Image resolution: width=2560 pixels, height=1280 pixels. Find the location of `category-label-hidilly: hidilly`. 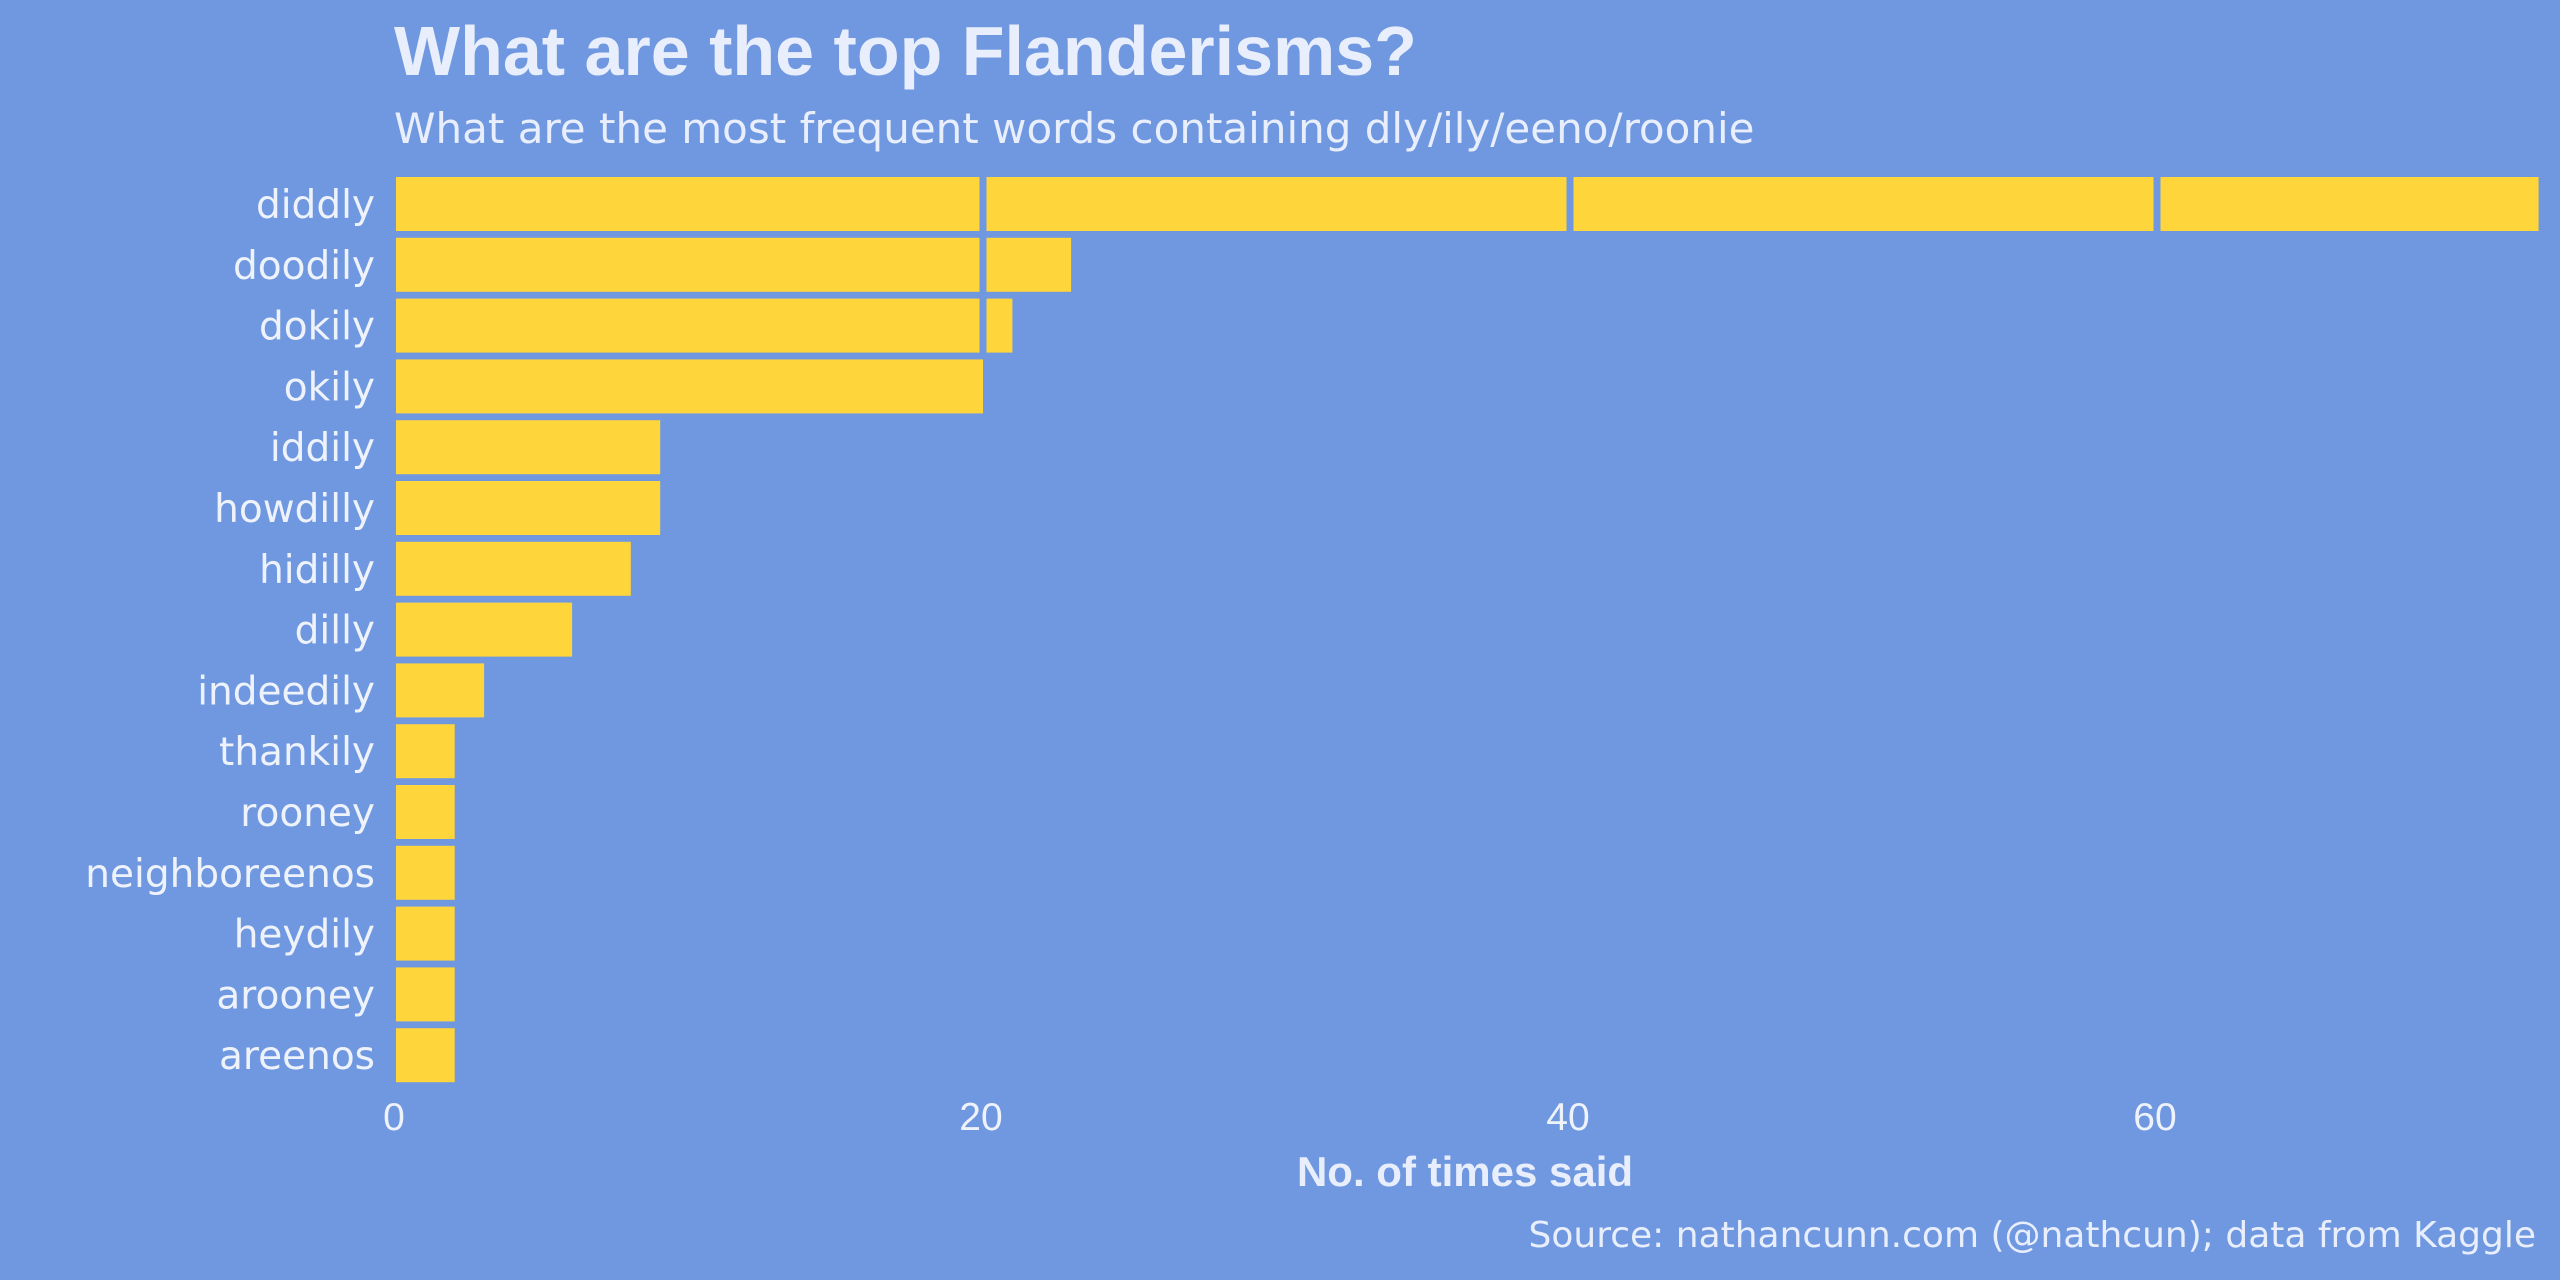

category-label-hidilly: hidilly is located at coordinates (317, 570).